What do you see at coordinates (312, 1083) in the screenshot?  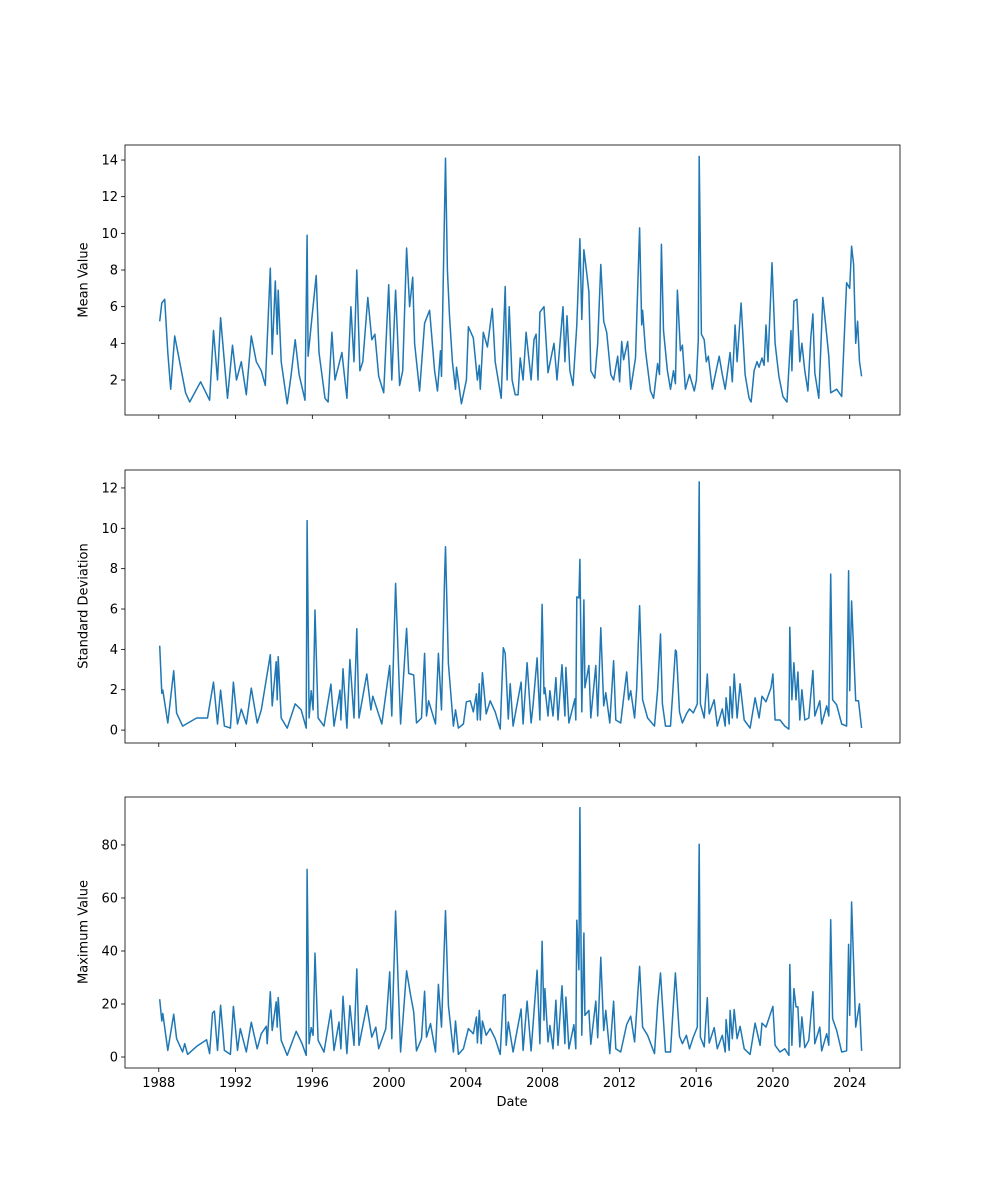 I see `max-xtick-label-1996: 1996` at bounding box center [312, 1083].